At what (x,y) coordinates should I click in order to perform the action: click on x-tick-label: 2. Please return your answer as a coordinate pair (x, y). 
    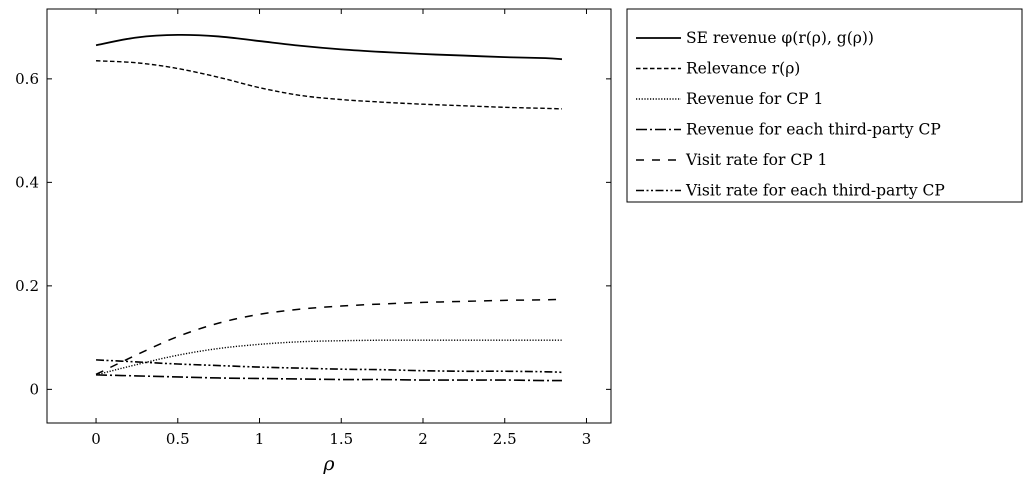
    Looking at the image, I should click on (423, 439).